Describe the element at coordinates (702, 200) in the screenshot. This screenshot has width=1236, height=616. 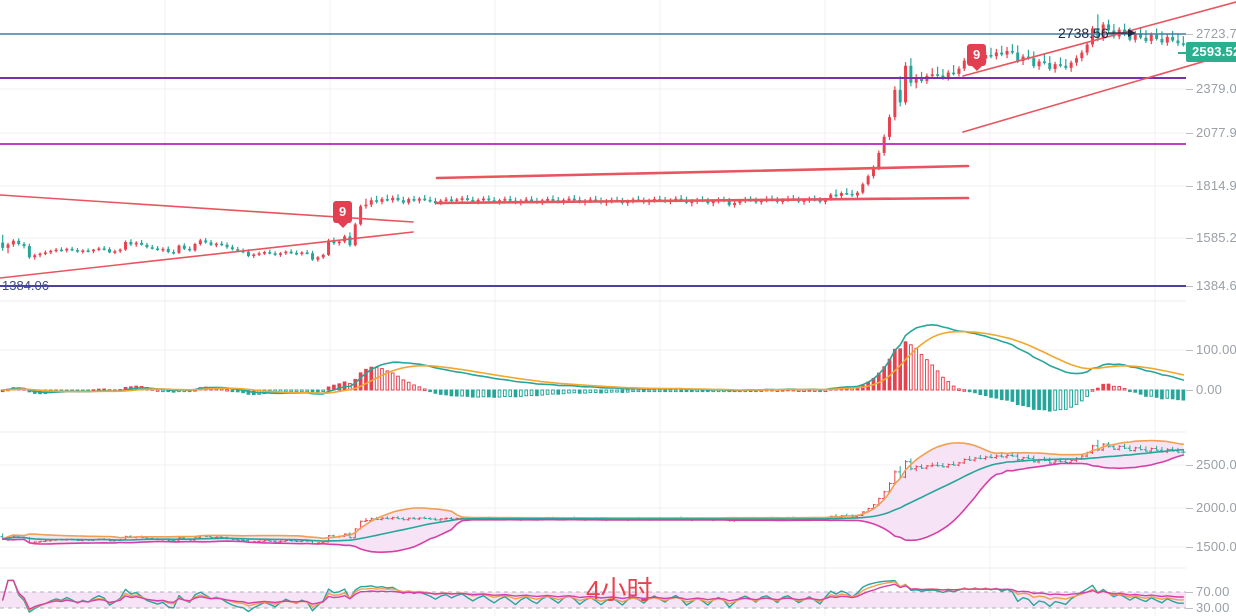
I see `trendline-range-bottom` at that location.